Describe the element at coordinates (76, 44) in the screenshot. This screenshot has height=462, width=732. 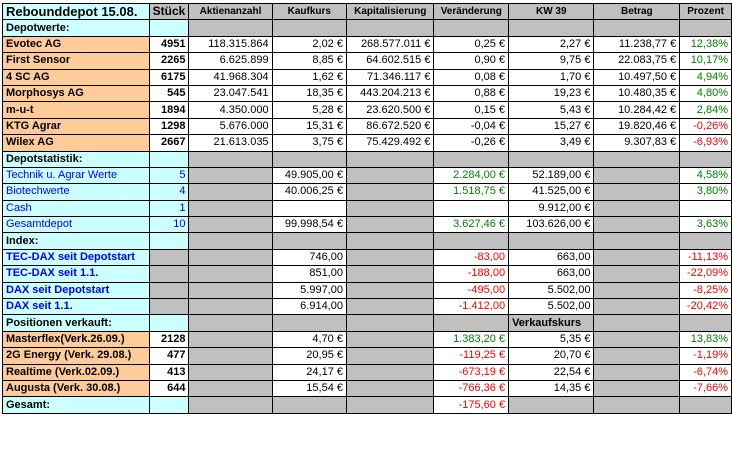
I see `holding-name: Evotec AG` at that location.